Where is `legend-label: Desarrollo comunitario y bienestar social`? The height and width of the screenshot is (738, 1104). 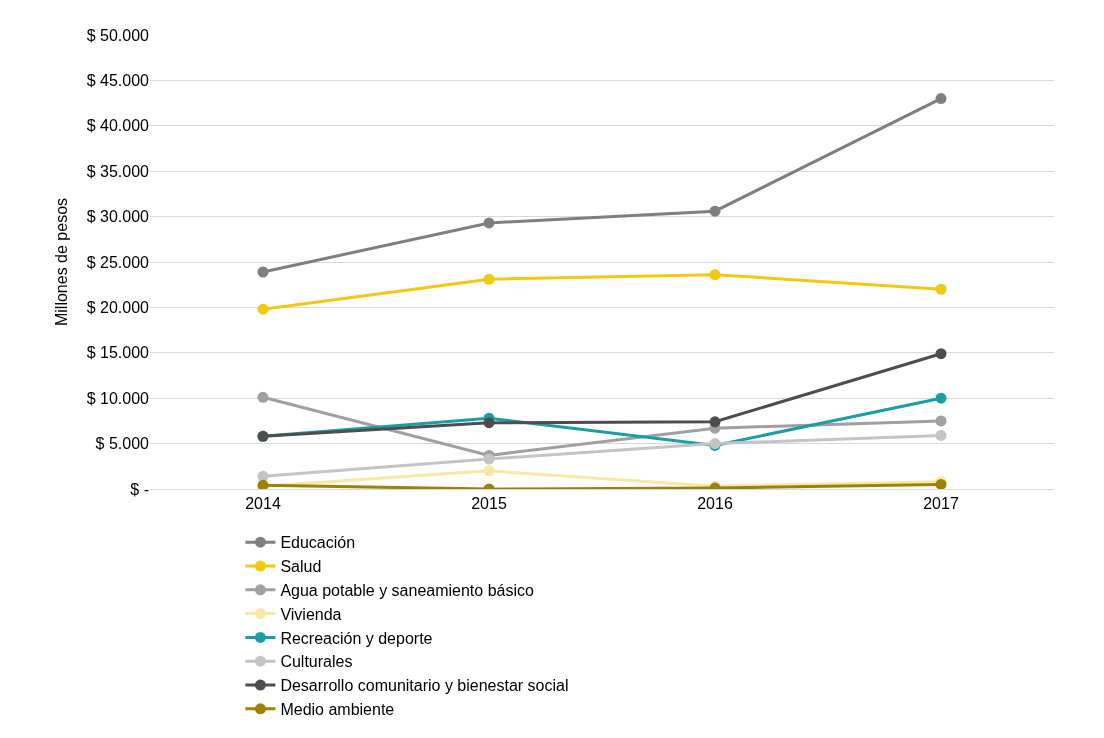
legend-label: Desarrollo comunitario y bienestar social is located at coordinates (424, 686).